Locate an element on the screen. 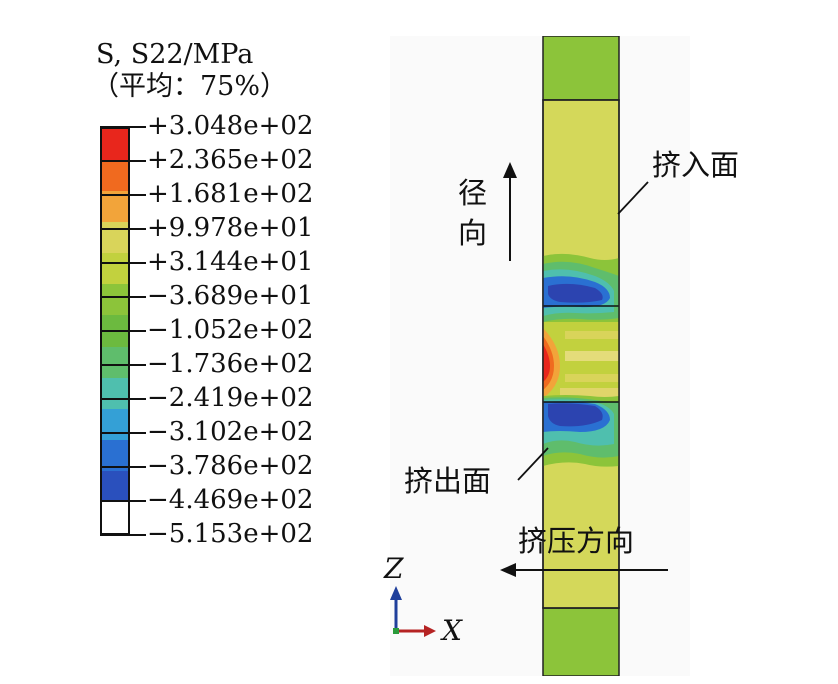  extrusion-arrow-head is located at coordinates (508, 570).